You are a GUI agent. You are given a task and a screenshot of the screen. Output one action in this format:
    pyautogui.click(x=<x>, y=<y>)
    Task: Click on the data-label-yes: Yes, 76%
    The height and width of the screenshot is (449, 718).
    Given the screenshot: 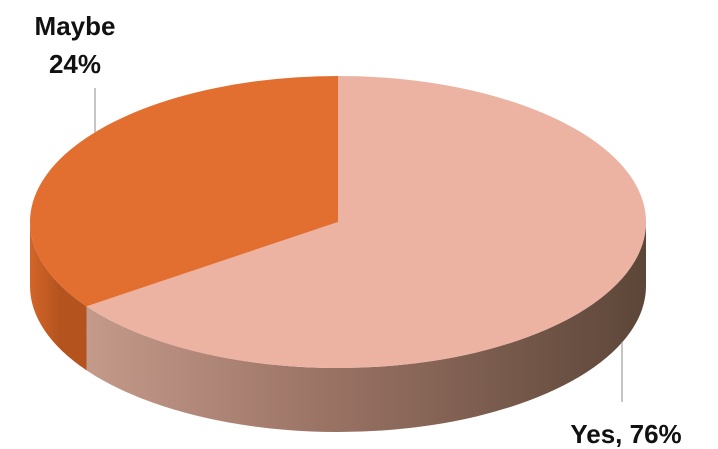 What is the action you would take?
    pyautogui.click(x=625, y=434)
    